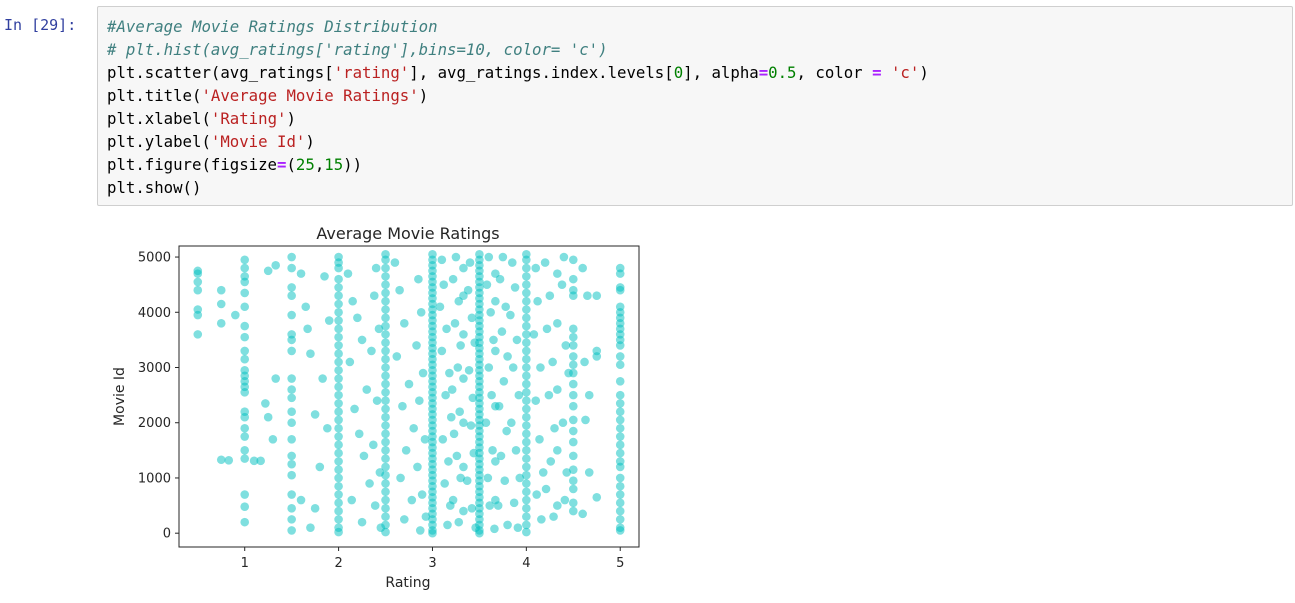 The image size is (1295, 603). Describe the element at coordinates (201, 118) in the screenshot. I see `code-line: plt.xlabel('Rating')` at that location.